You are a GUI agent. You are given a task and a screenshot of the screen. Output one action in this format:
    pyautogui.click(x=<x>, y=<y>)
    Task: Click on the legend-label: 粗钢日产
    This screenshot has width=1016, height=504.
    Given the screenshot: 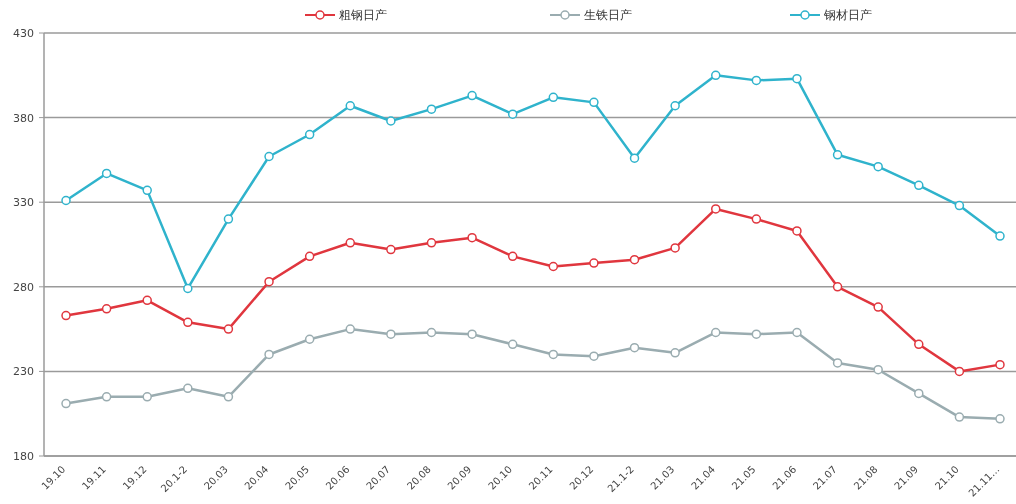 What is the action you would take?
    pyautogui.click(x=363, y=15)
    